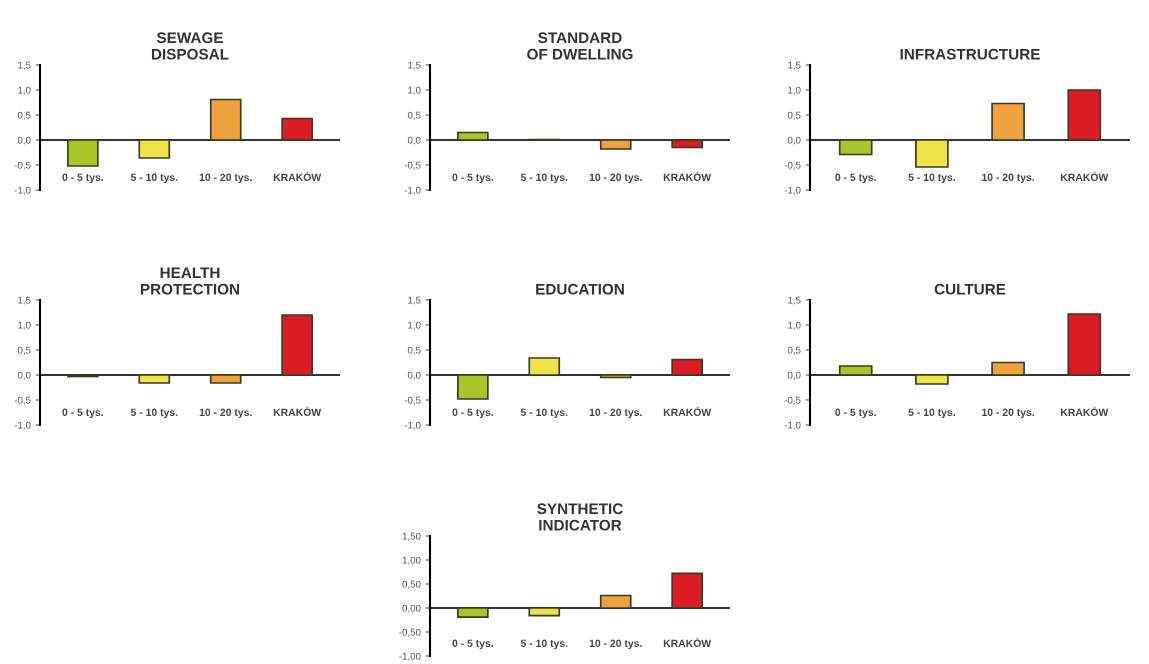 This screenshot has height=664, width=1149. I want to click on y-tick-label: -1,00, so click(410, 656).